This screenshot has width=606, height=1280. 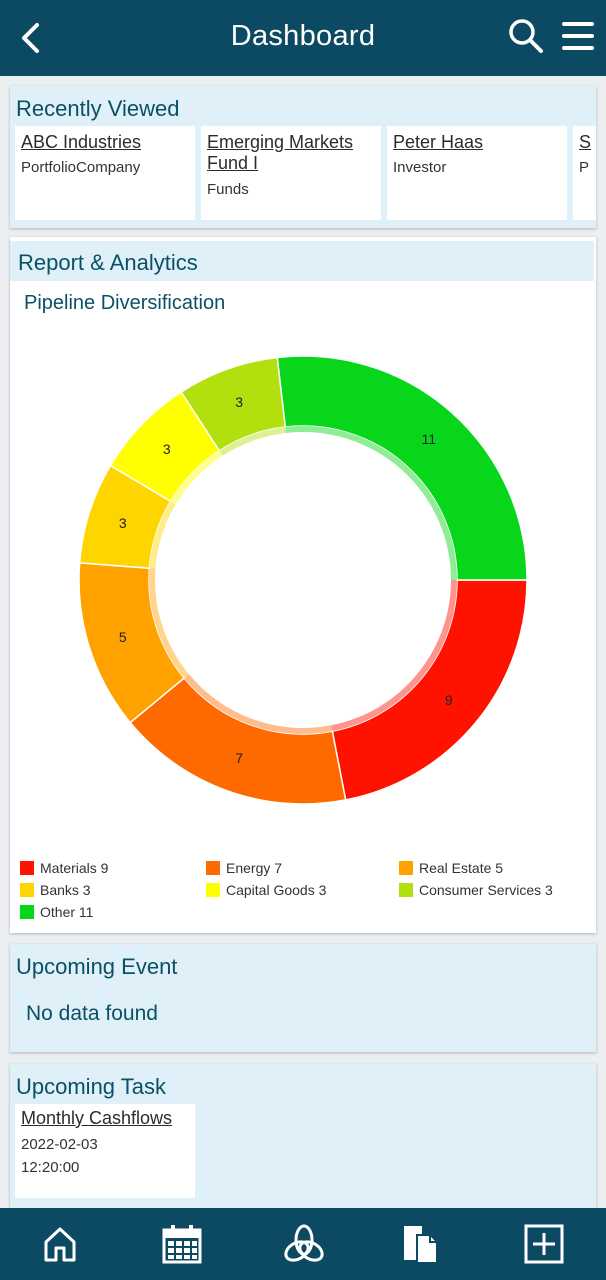 I want to click on recent-item-name: S, so click(x=585, y=142).